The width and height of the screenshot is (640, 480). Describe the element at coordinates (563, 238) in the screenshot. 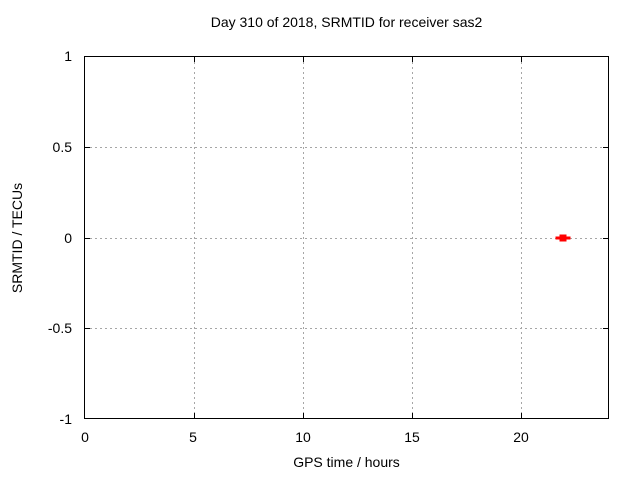

I see `data-point-square` at that location.